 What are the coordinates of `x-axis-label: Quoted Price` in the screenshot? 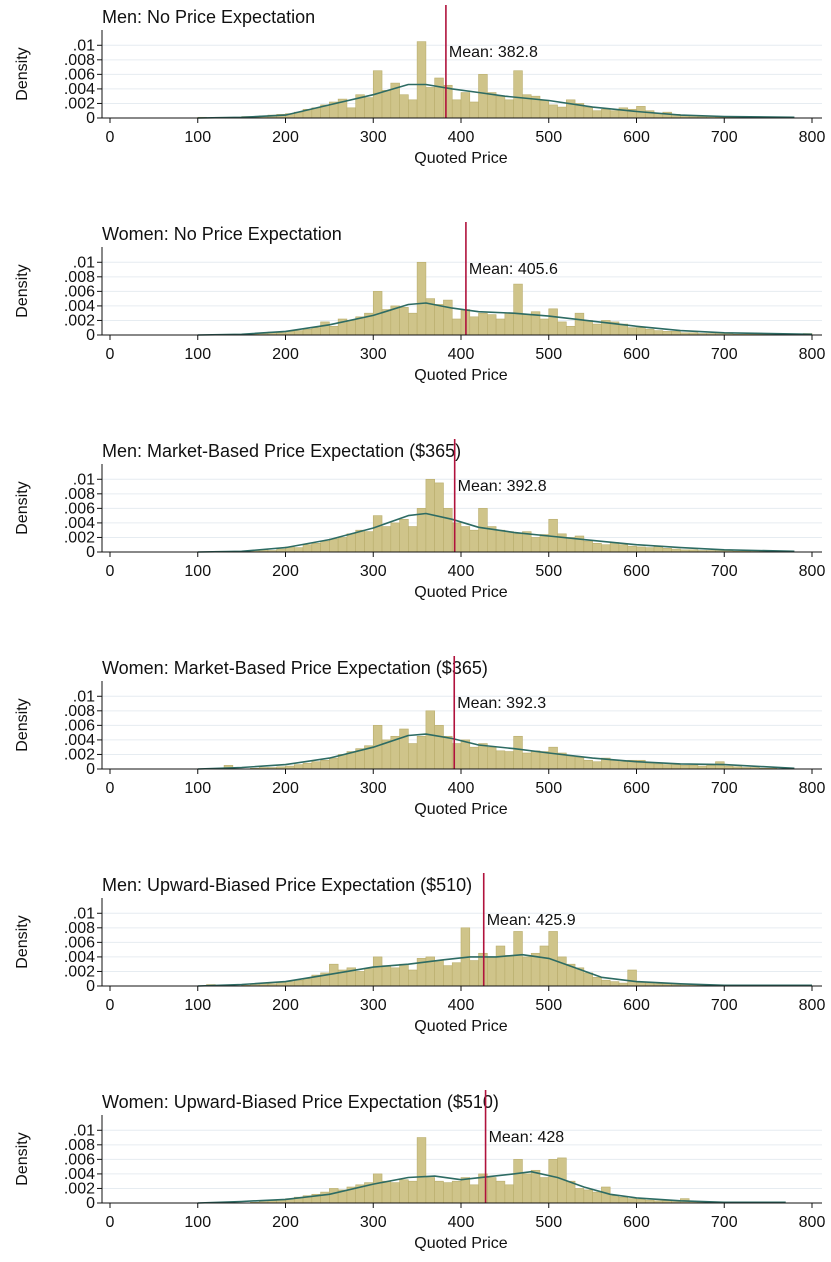 It's located at (460, 809).